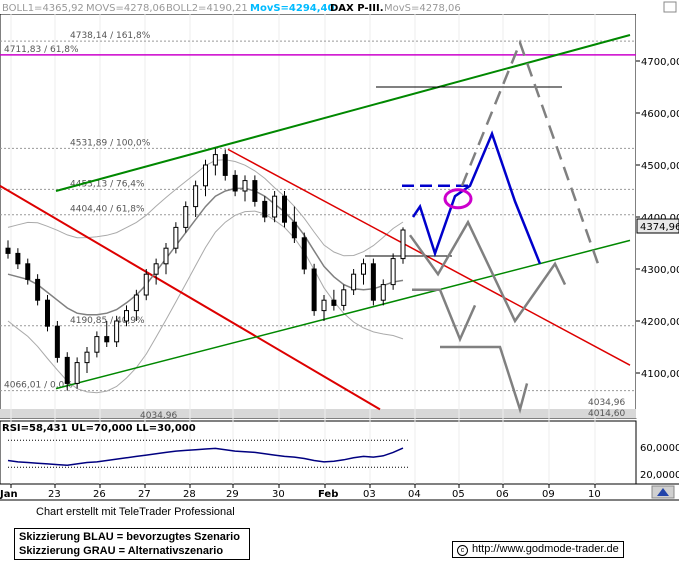 The image size is (679, 564). What do you see at coordinates (487, 271) in the screenshot?
I see `grey-scenario-solid` at bounding box center [487, 271].